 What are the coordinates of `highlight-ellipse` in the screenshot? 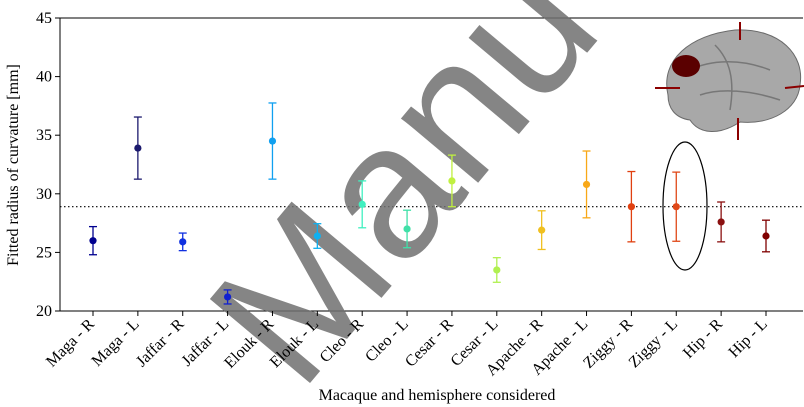 It's located at (685, 206).